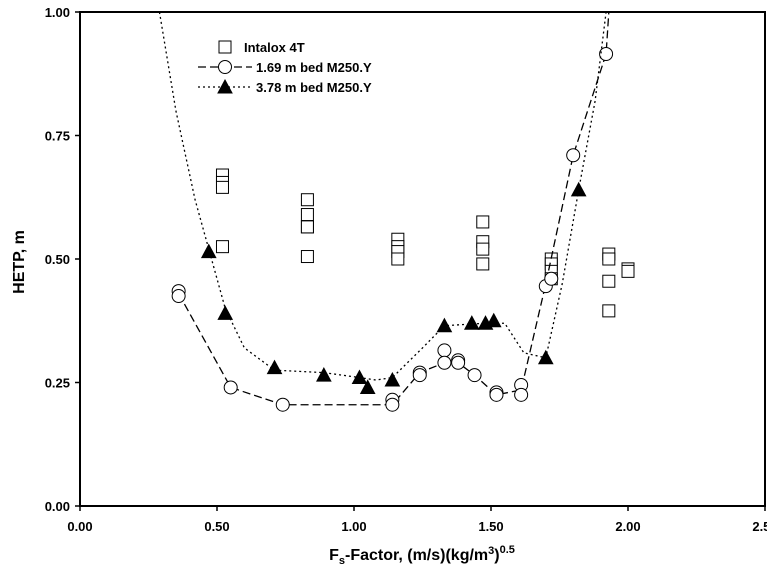  What do you see at coordinates (19, 262) in the screenshot?
I see `y-axis-label: HETP, m` at bounding box center [19, 262].